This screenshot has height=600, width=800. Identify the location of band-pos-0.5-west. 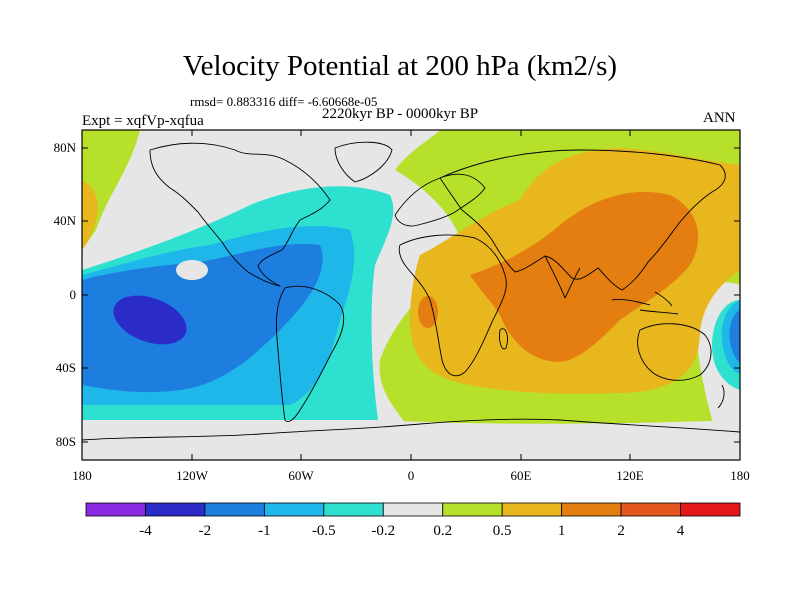
(90, 215).